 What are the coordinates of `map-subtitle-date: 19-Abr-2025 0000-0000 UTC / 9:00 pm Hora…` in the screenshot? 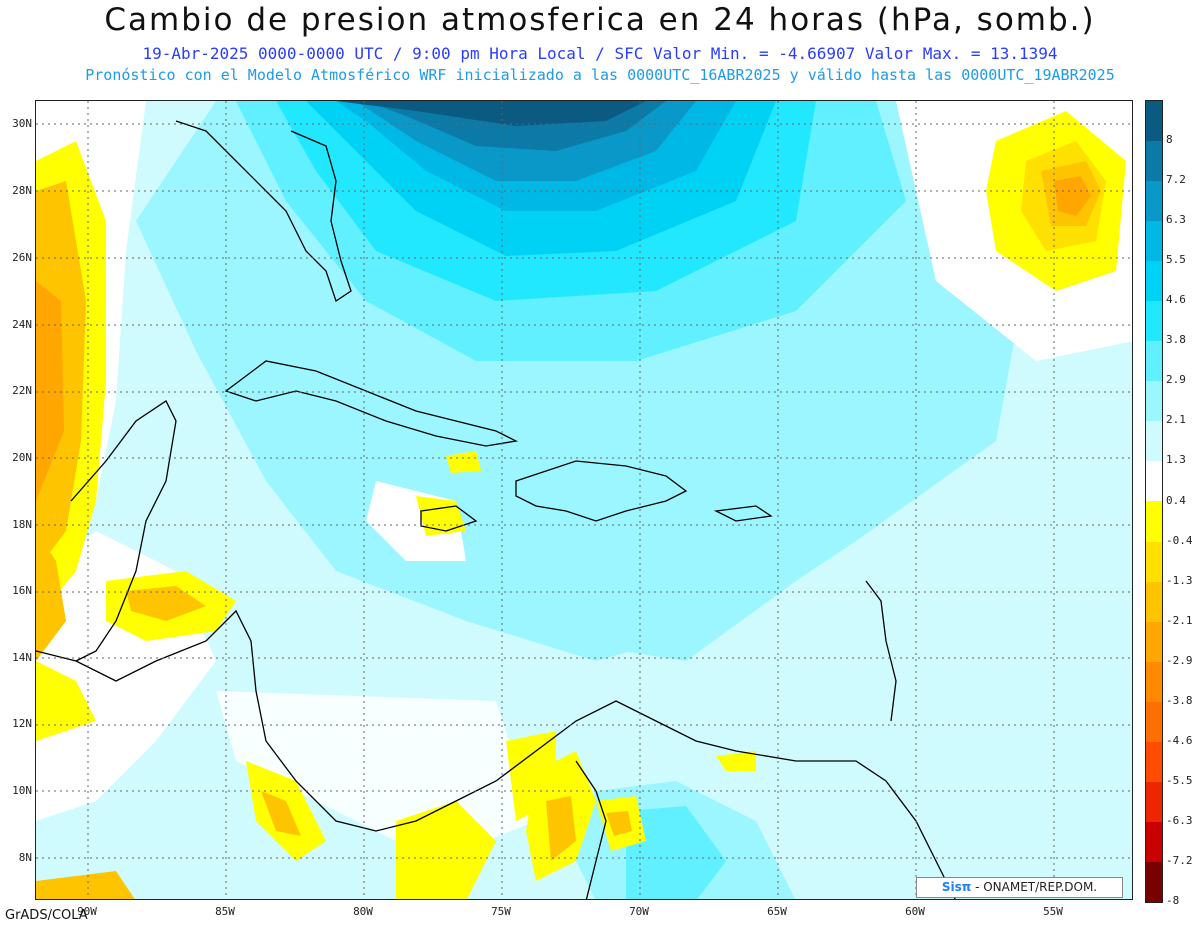 It's located at (600, 53).